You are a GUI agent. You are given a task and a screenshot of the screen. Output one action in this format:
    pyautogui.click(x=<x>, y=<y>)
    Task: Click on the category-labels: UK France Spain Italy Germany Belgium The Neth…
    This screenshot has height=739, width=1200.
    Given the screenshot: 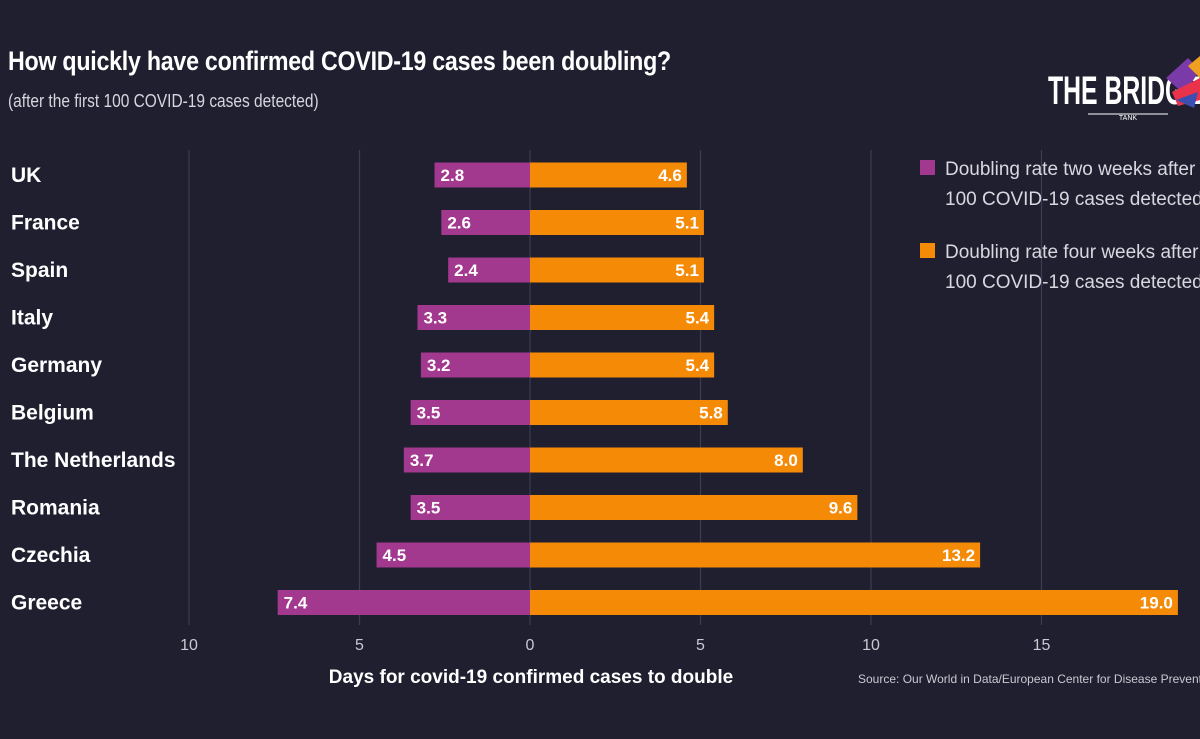 What is the action you would take?
    pyautogui.click(x=93, y=389)
    